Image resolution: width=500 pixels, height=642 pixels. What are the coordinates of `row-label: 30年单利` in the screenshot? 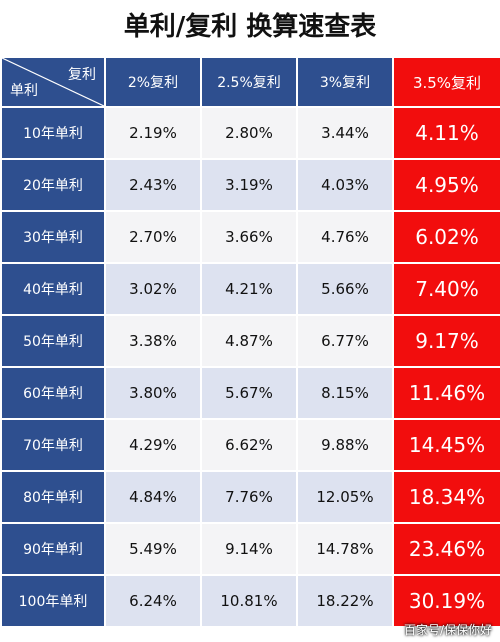 It's located at (53, 237).